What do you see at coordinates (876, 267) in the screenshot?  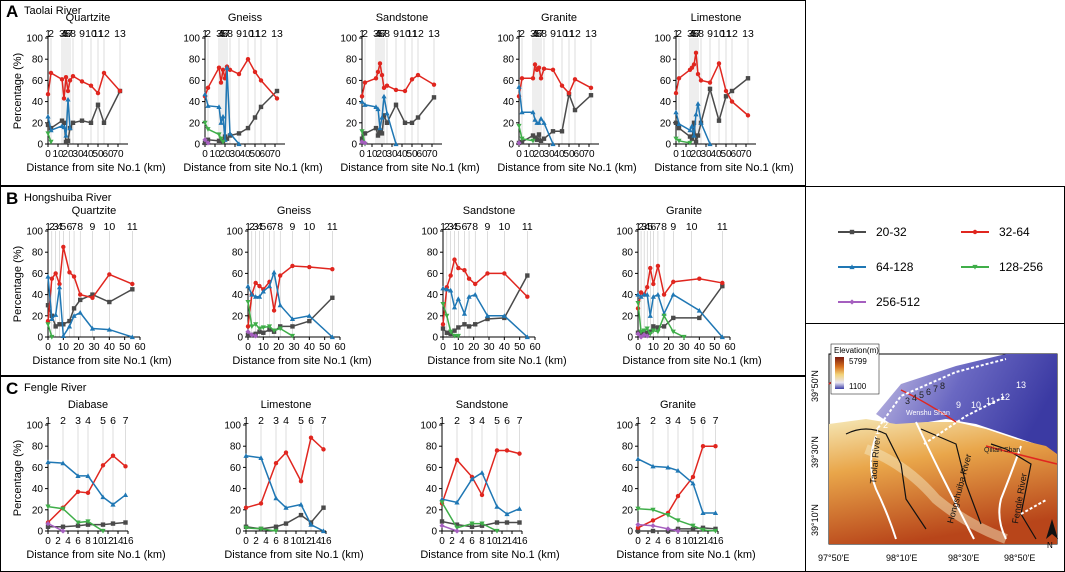 I see `legend-item-64-128: 64-128` at bounding box center [876, 267].